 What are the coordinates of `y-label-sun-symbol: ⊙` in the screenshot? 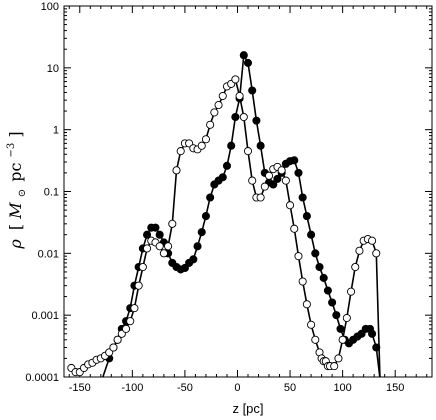 It's located at (22, 193).